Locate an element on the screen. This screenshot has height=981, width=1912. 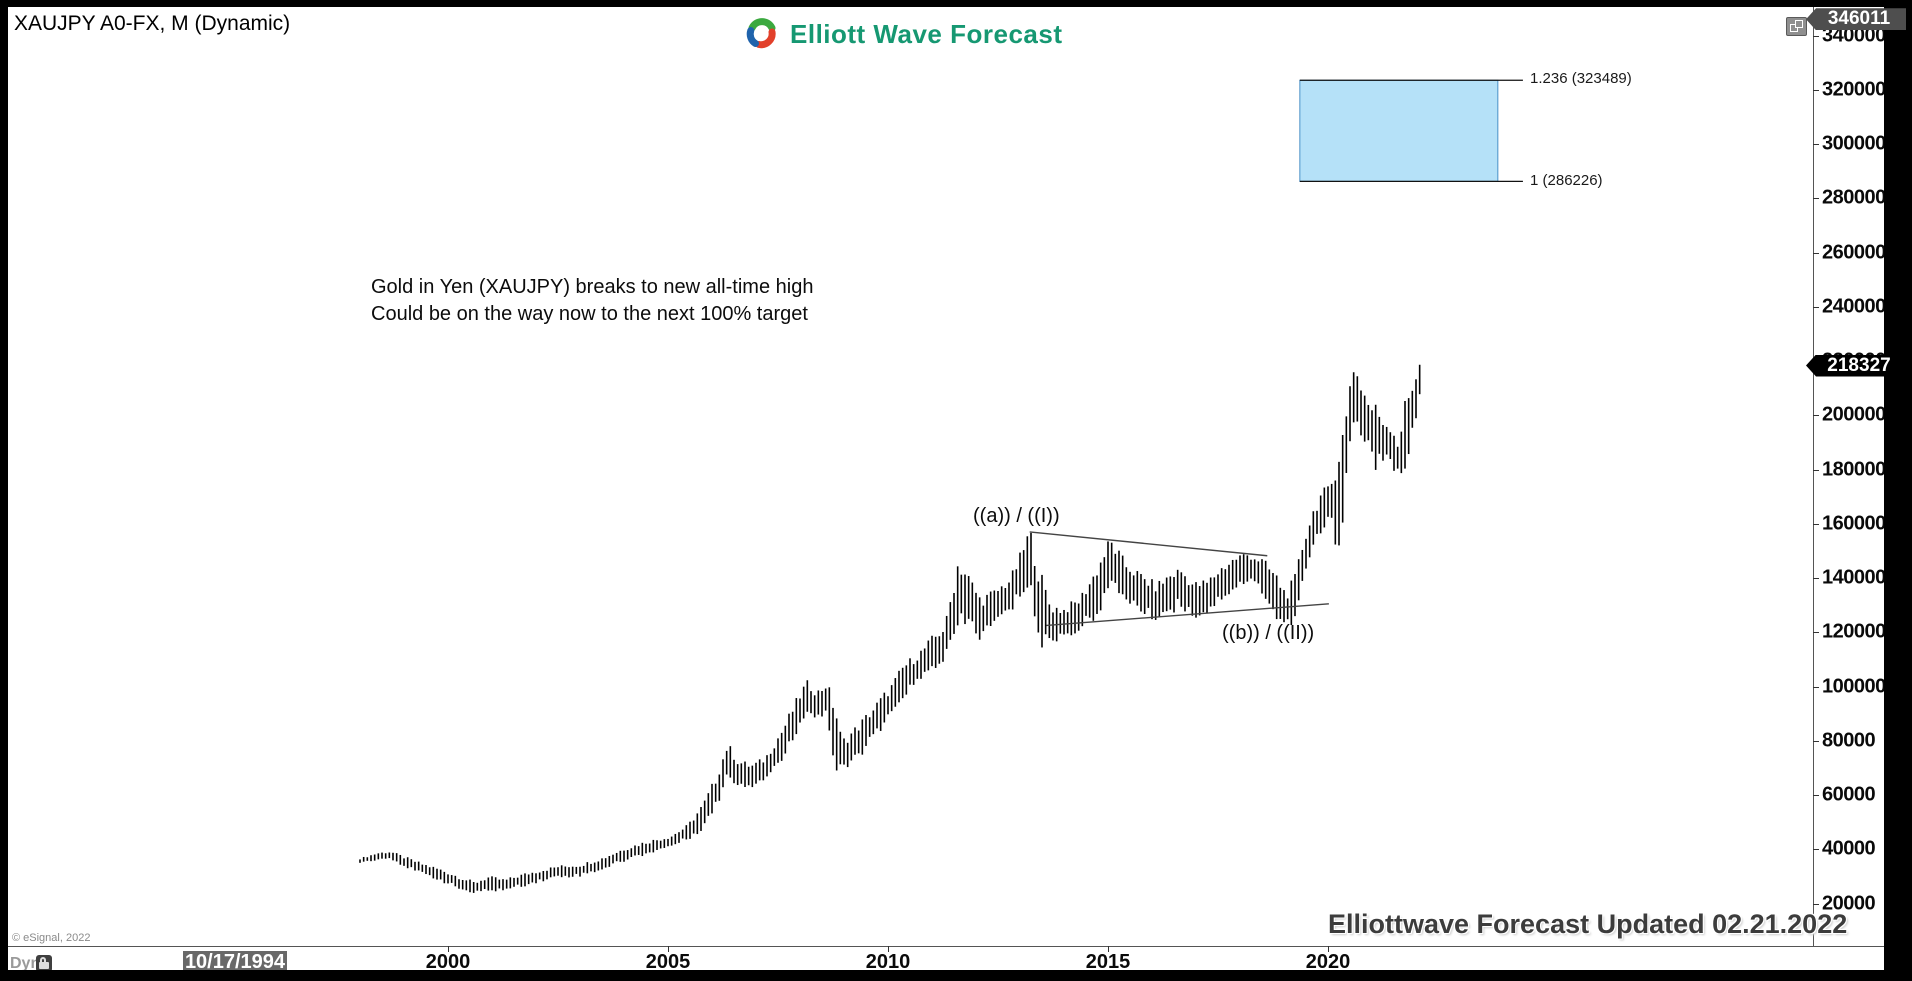
price-axis-label: 140000 is located at coordinates (1854, 577).